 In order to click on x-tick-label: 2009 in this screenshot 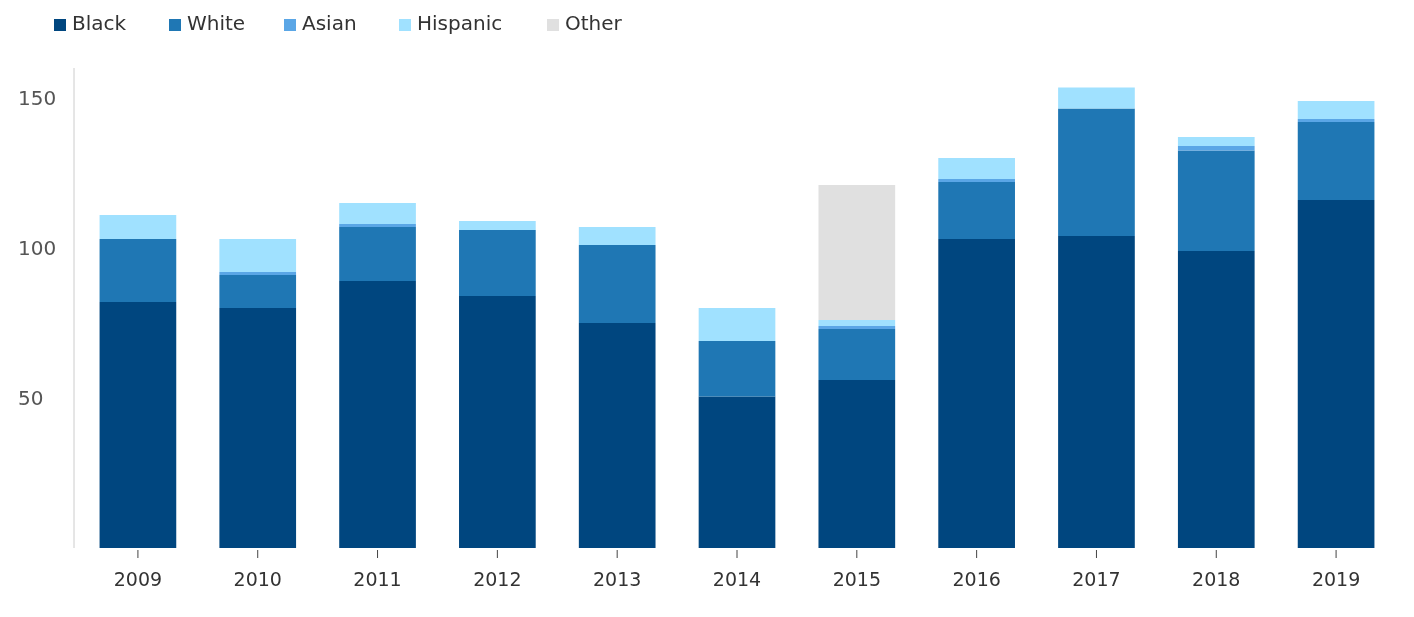, I will do `click(138, 579)`.